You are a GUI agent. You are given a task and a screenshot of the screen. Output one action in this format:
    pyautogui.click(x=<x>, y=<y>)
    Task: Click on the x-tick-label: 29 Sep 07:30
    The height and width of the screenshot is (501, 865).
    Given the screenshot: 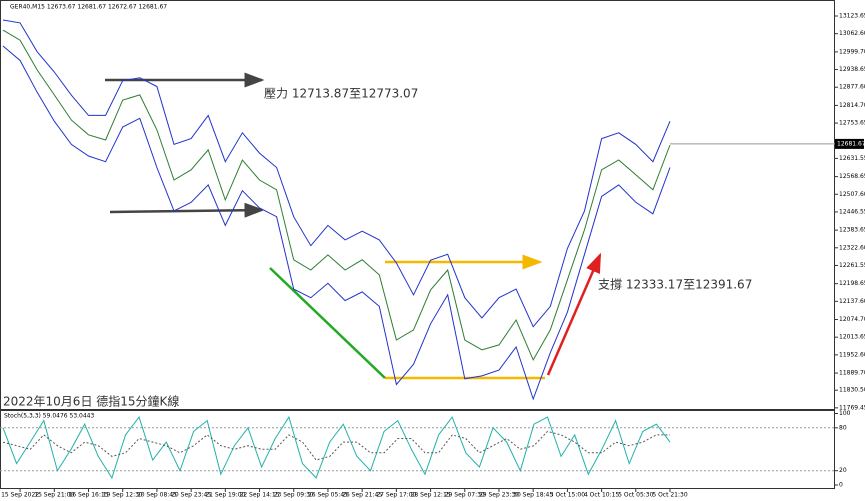 What is the action you would take?
    pyautogui.click(x=465, y=495)
    